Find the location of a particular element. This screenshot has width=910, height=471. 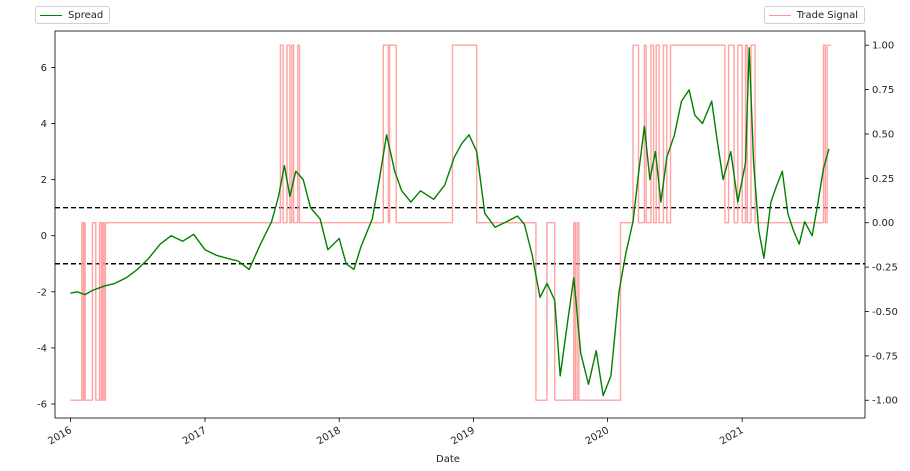

right-tick-label: -0.75 is located at coordinates (885, 356).